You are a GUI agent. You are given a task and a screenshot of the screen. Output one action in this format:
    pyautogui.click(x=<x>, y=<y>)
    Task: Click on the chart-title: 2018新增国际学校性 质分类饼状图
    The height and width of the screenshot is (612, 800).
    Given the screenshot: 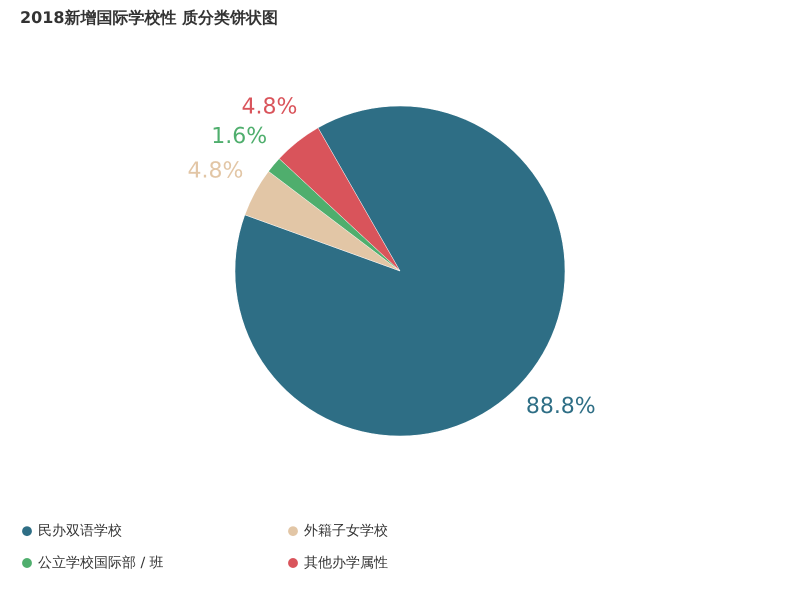 What is the action you would take?
    pyautogui.click(x=149, y=17)
    